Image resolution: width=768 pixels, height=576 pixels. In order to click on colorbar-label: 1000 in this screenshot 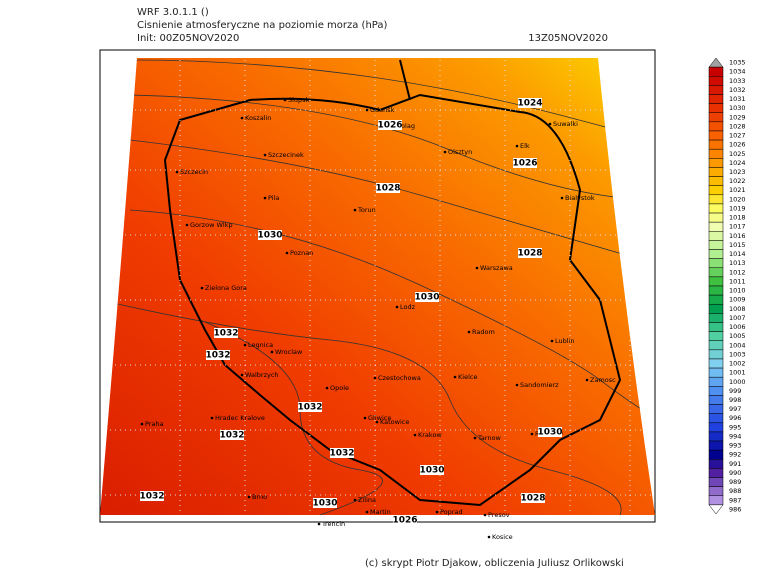, I will do `click(737, 382)`.